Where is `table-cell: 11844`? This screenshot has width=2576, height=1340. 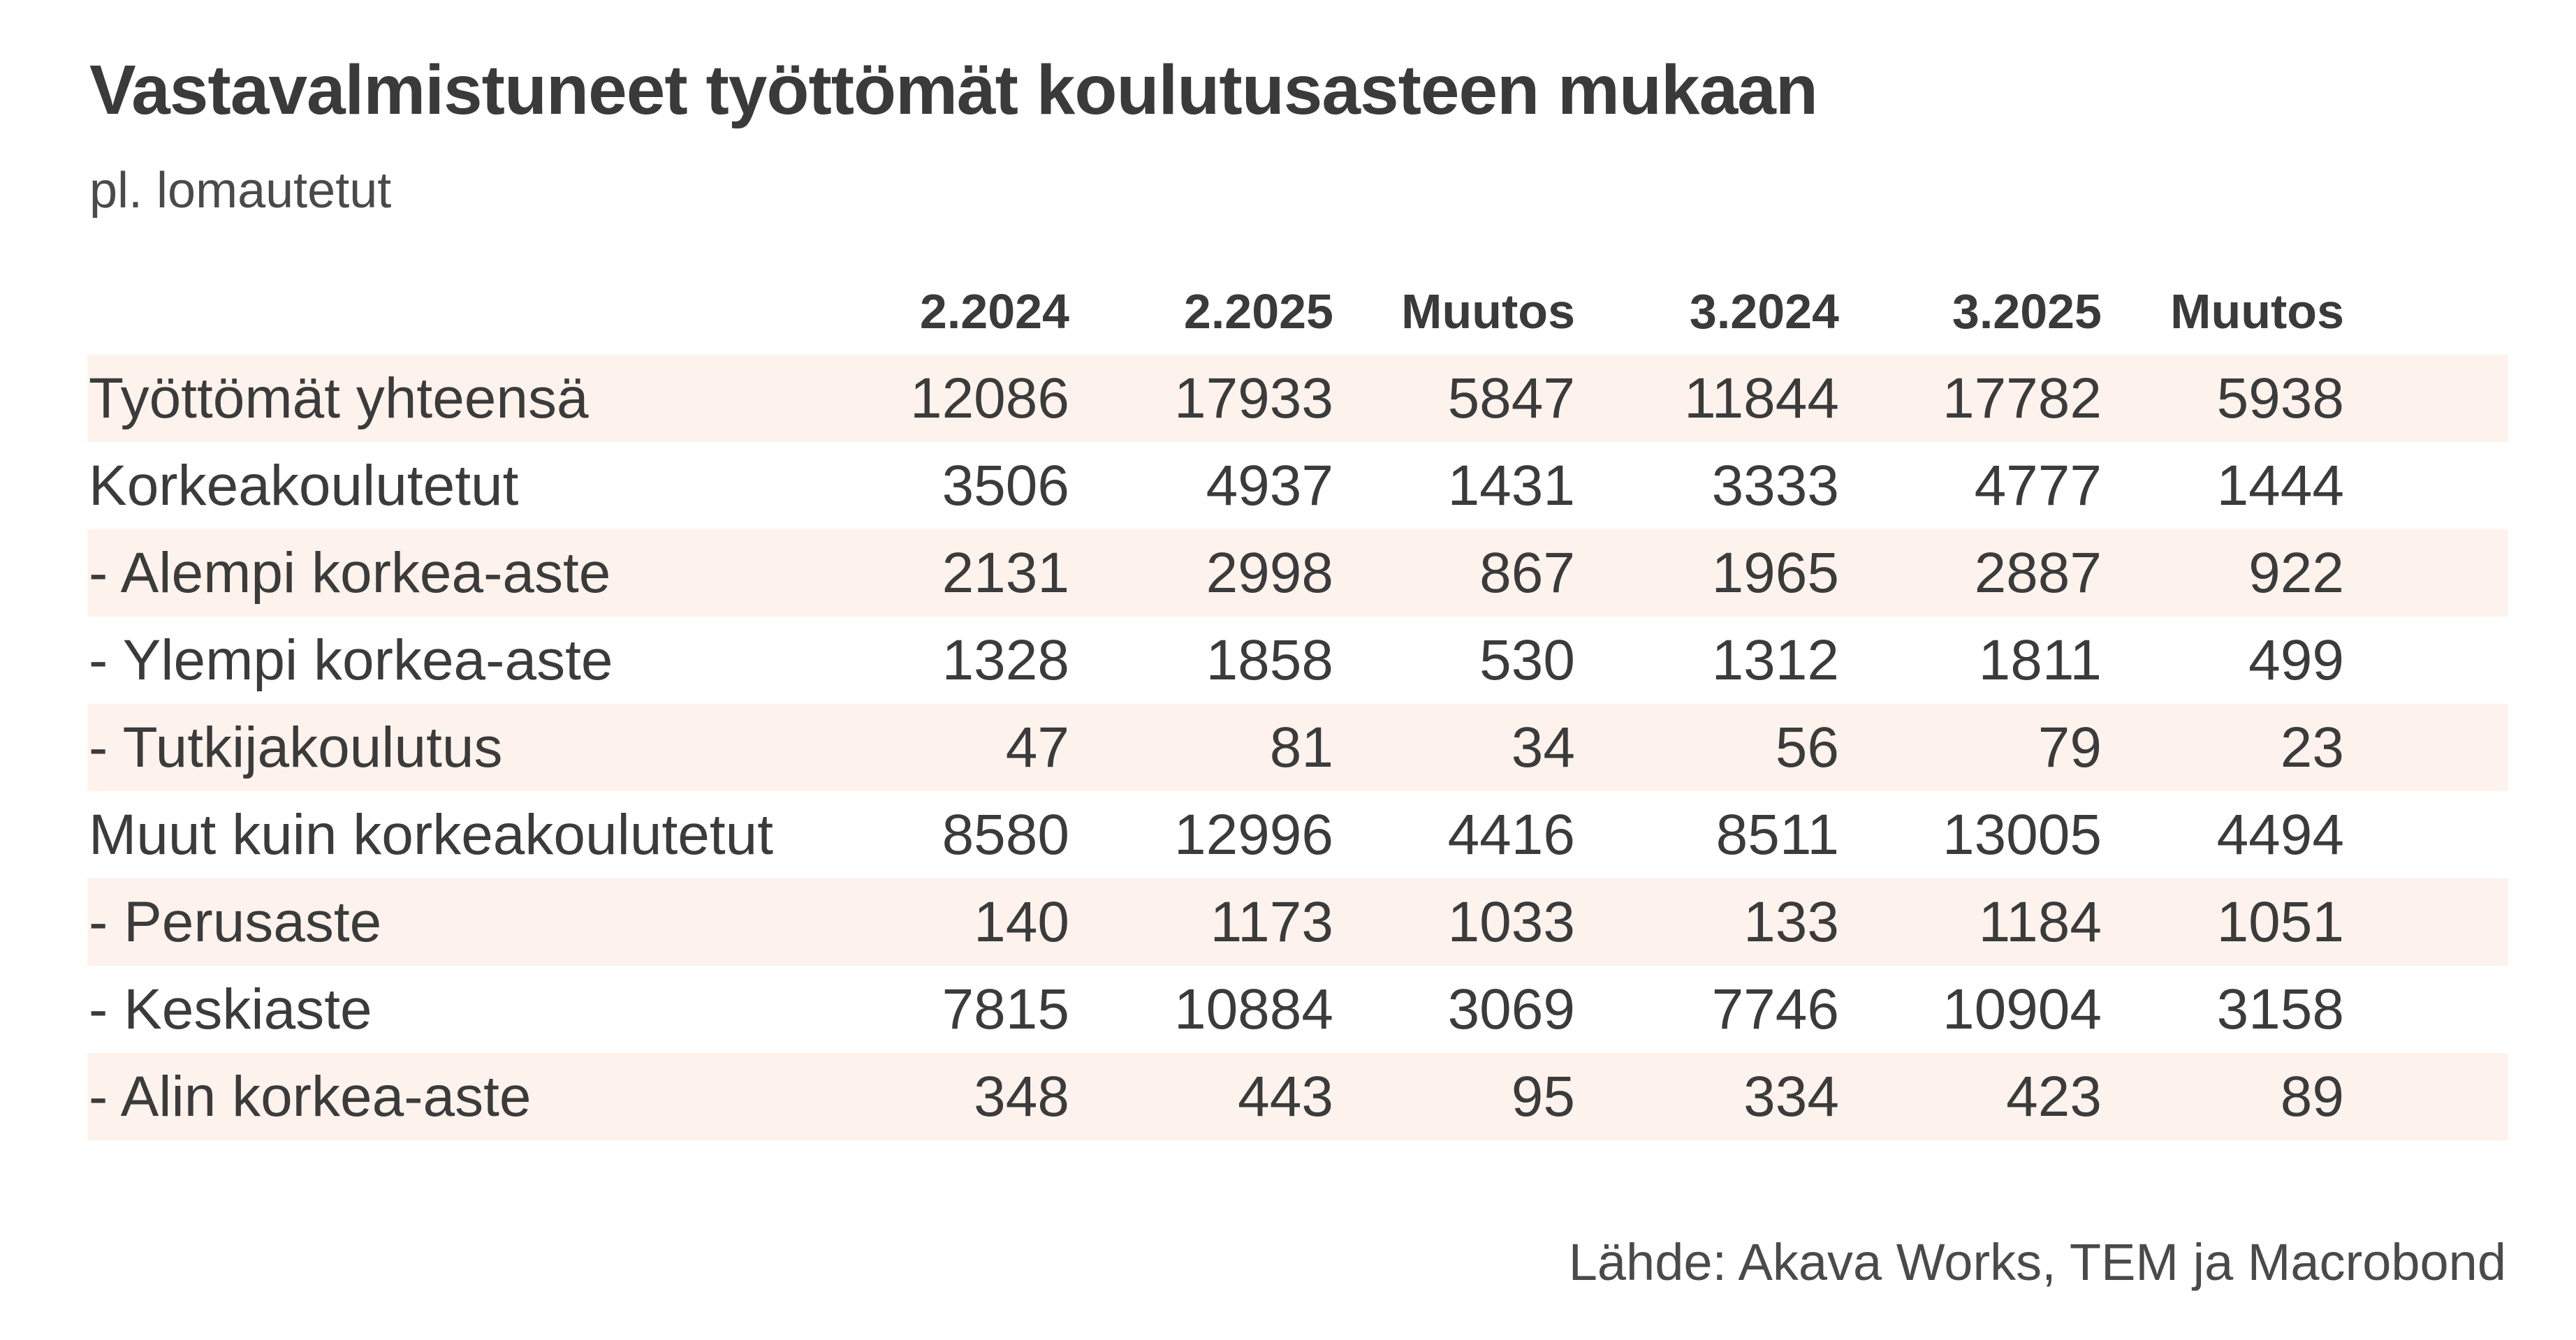
table-cell: 11844 is located at coordinates (1761, 398).